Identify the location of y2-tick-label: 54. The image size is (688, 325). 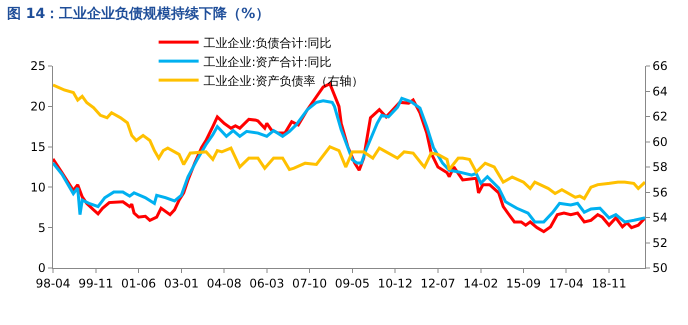
(660, 217).